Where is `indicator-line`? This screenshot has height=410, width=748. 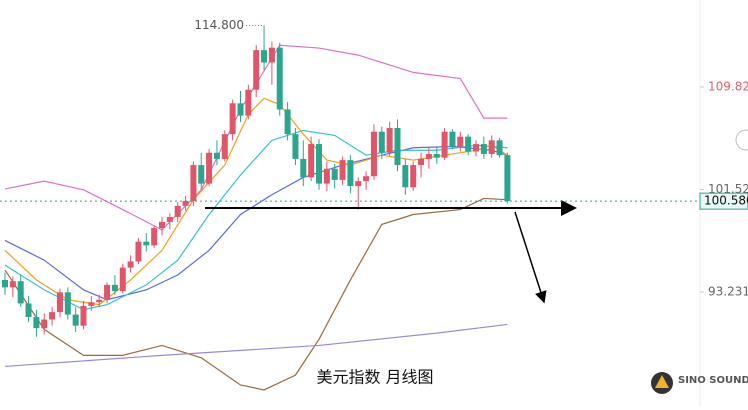
indicator-line is located at coordinates (256, 345).